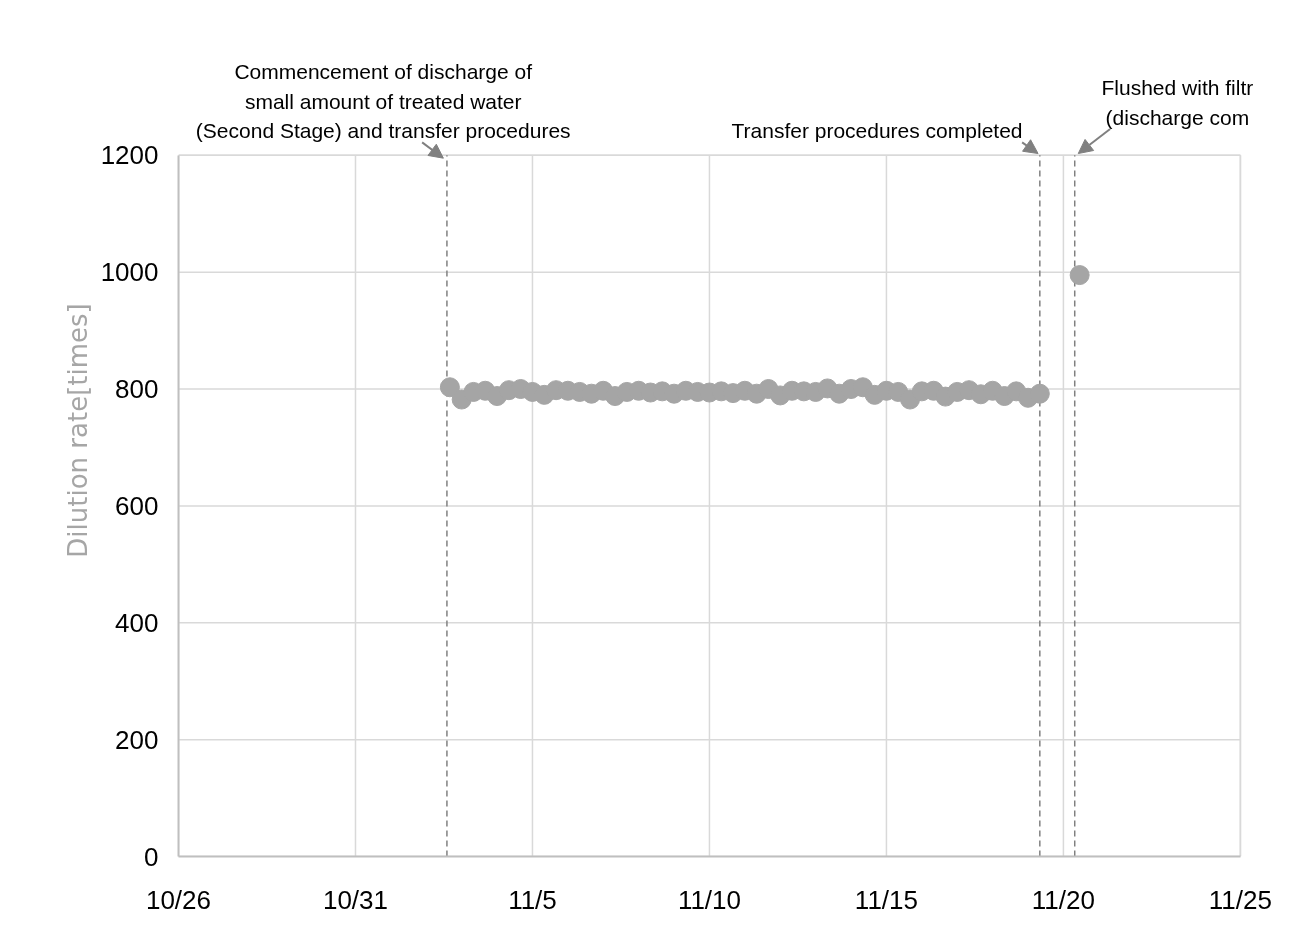  Describe the element at coordinates (178, 899) in the screenshot. I see `x-tick-label: 10/26` at that location.